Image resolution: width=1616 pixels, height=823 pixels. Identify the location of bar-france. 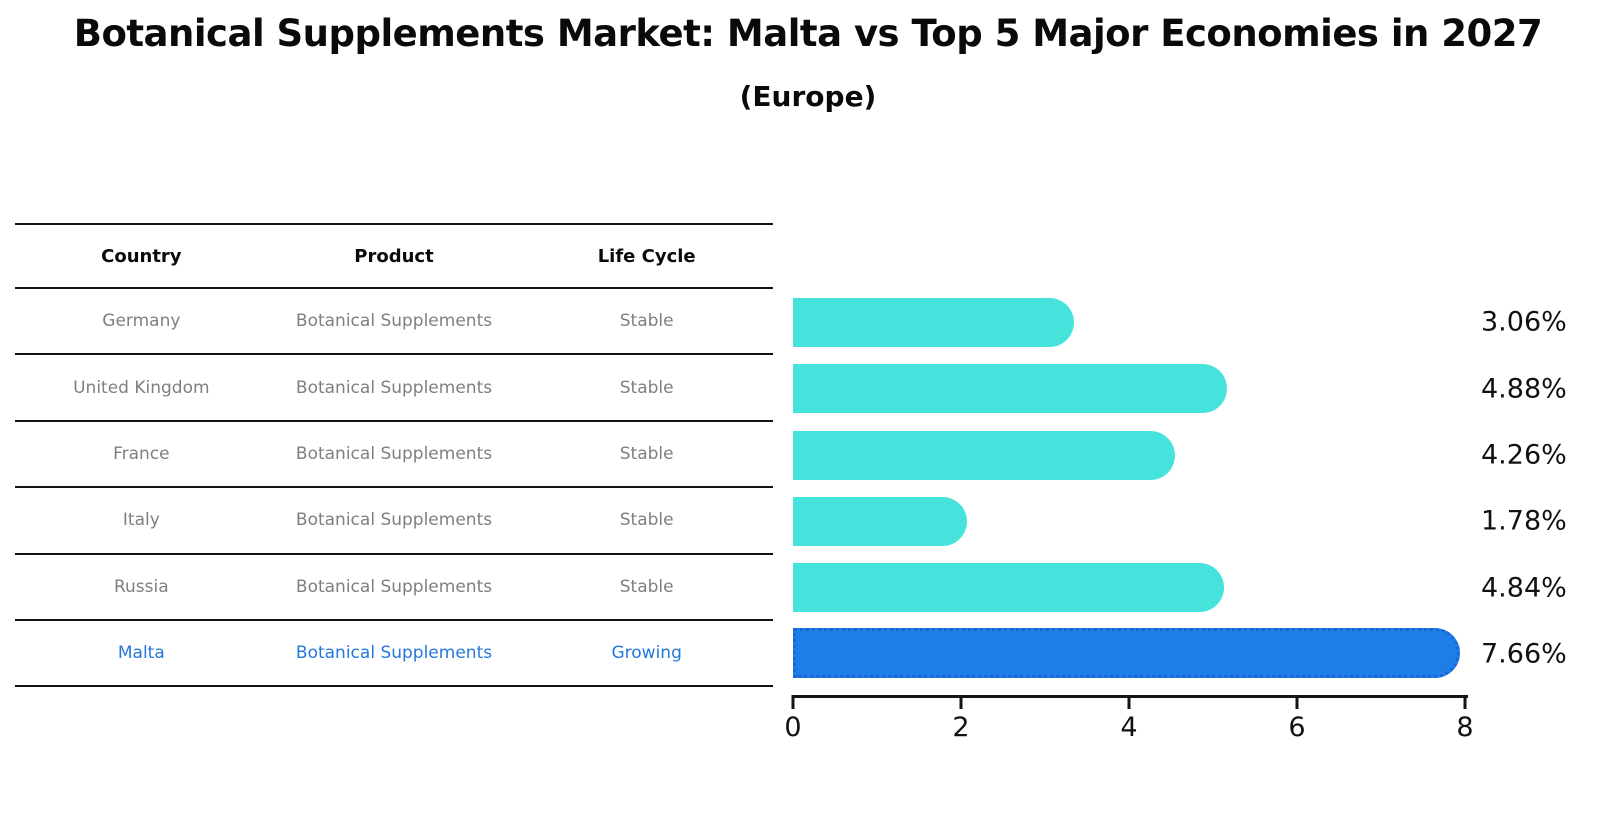
(984, 455).